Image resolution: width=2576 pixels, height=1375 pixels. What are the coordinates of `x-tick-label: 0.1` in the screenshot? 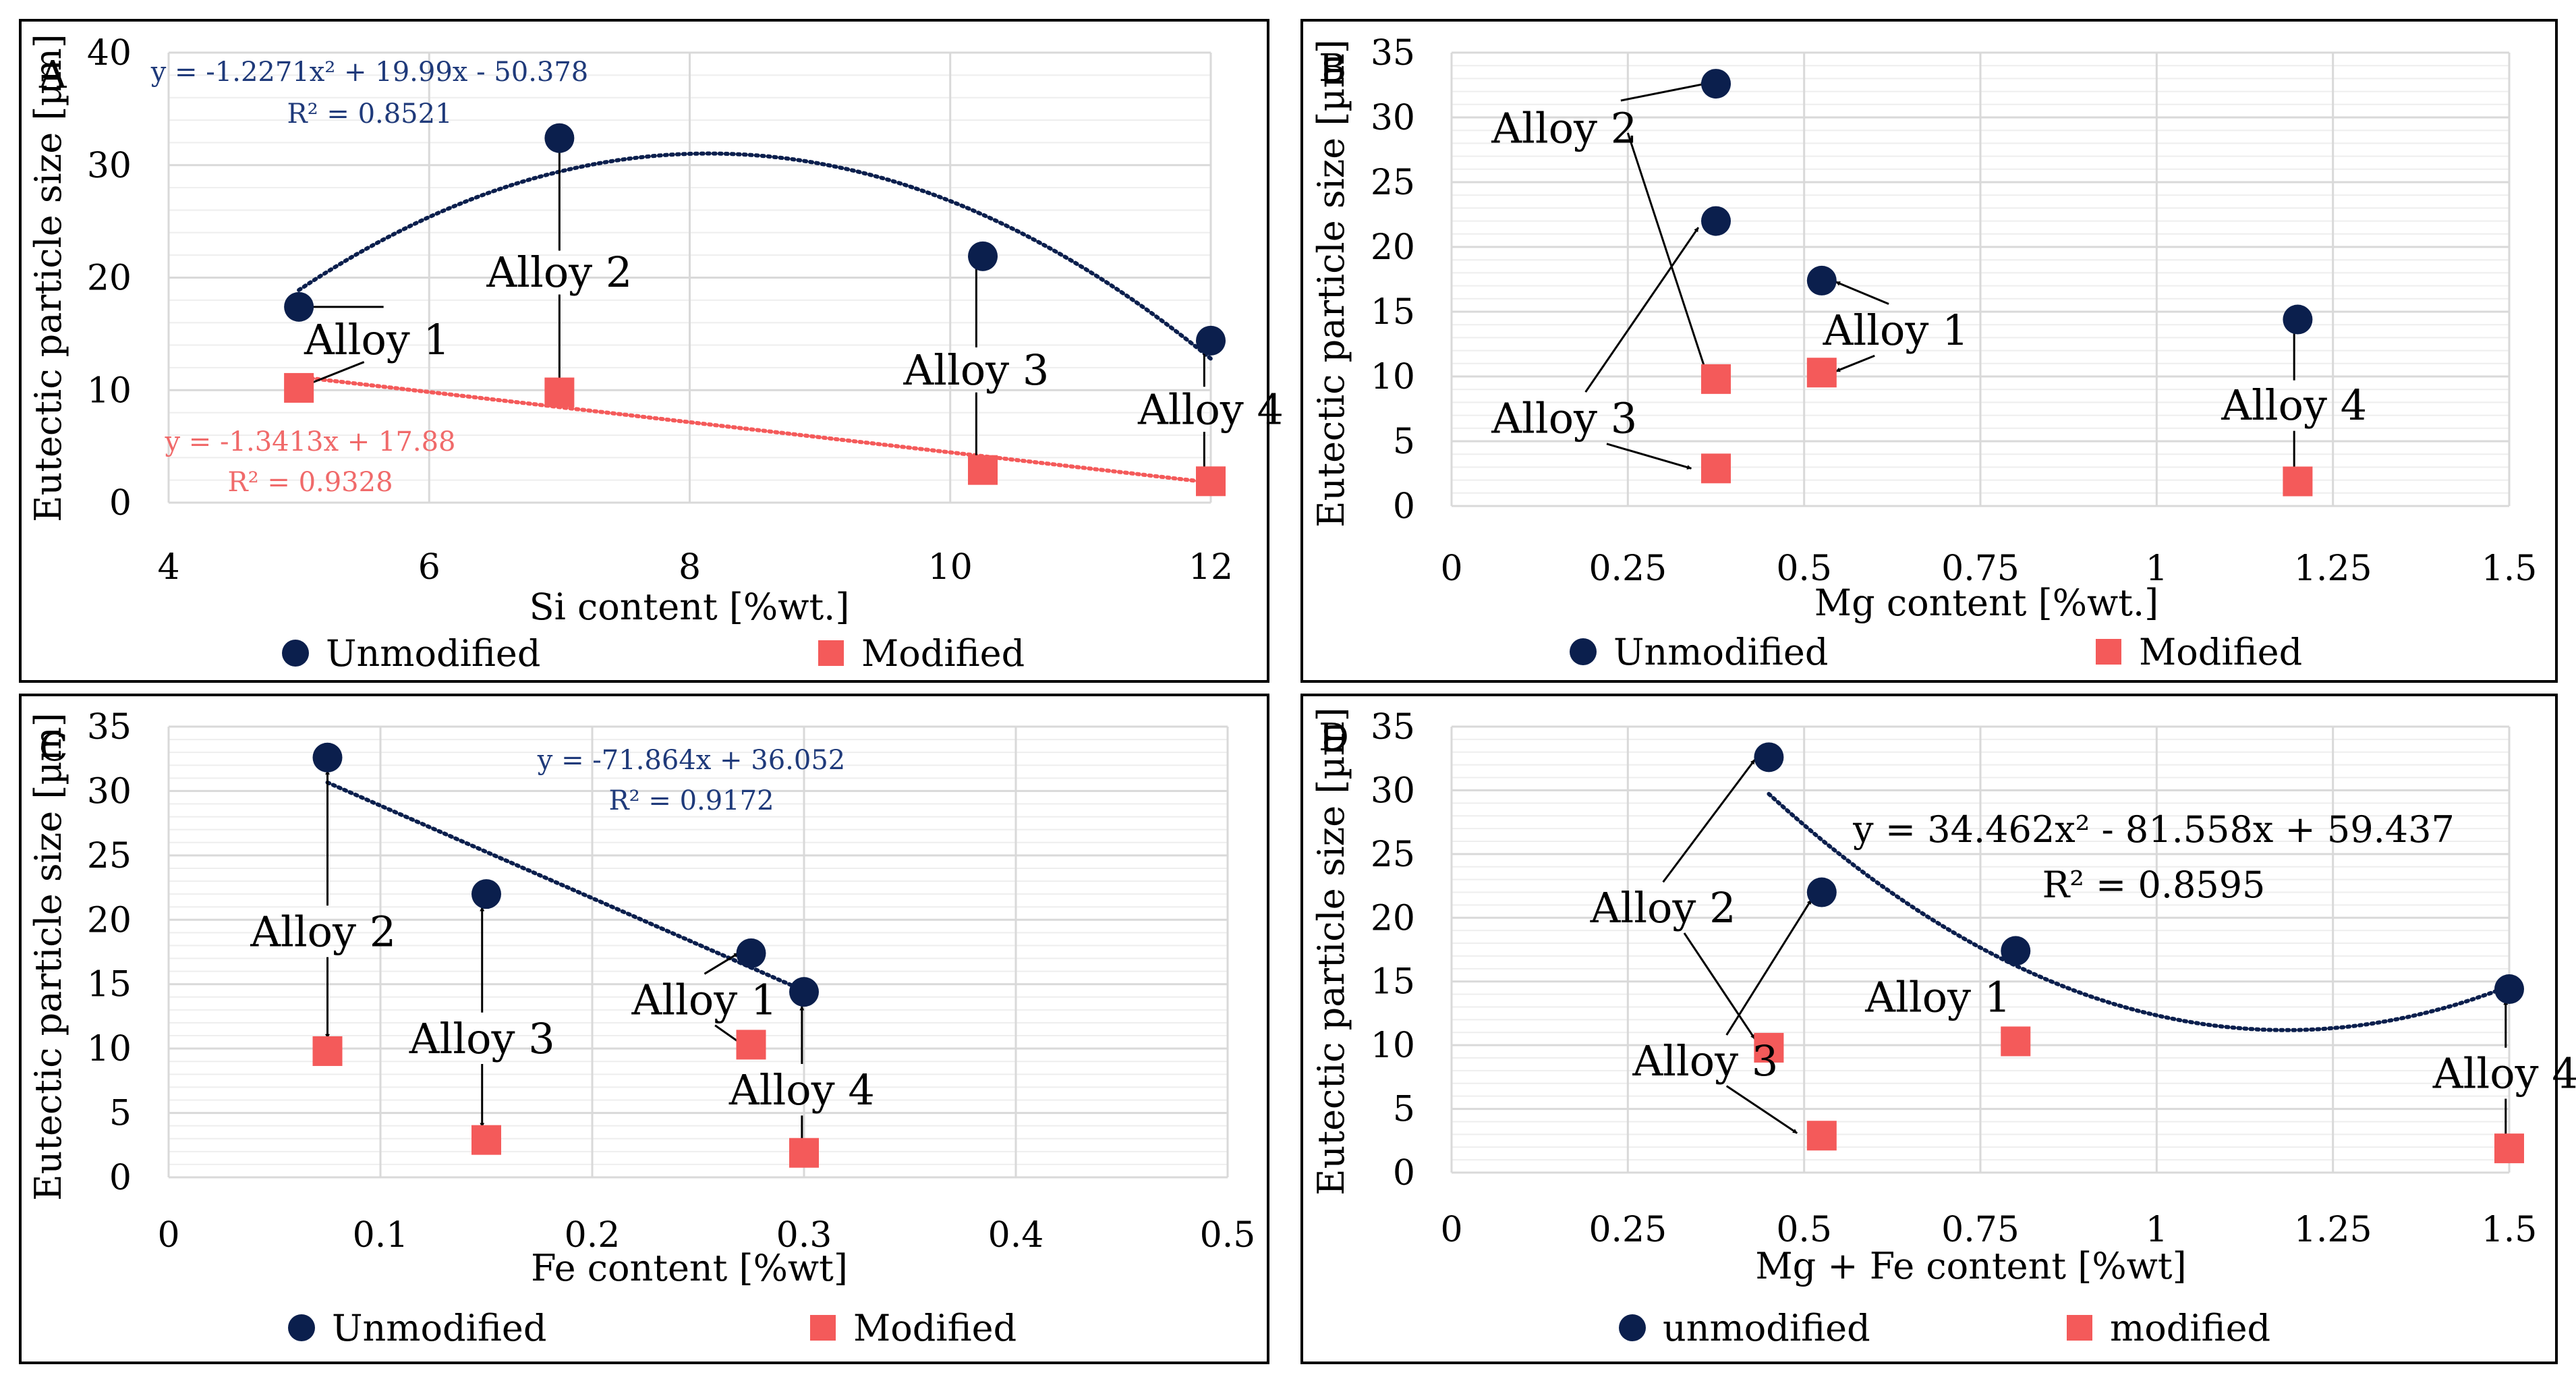 It's located at (381, 1236).